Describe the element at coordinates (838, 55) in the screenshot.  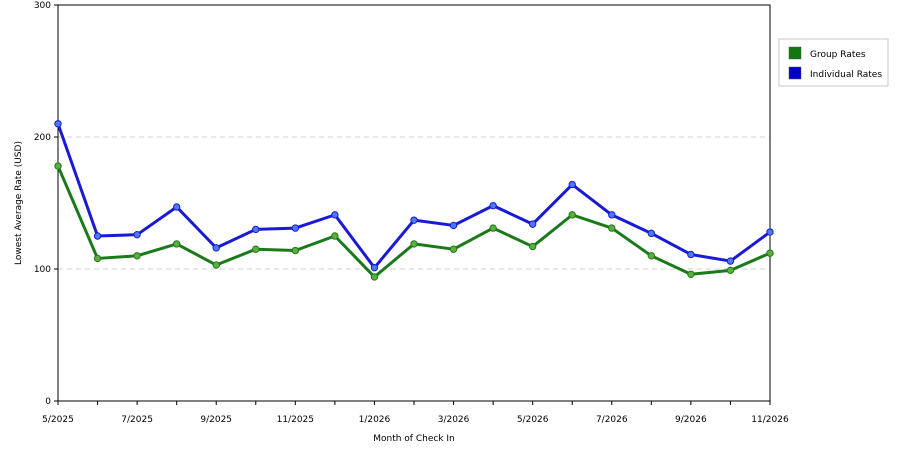
I see `legend-label-group: Group Rates` at that location.